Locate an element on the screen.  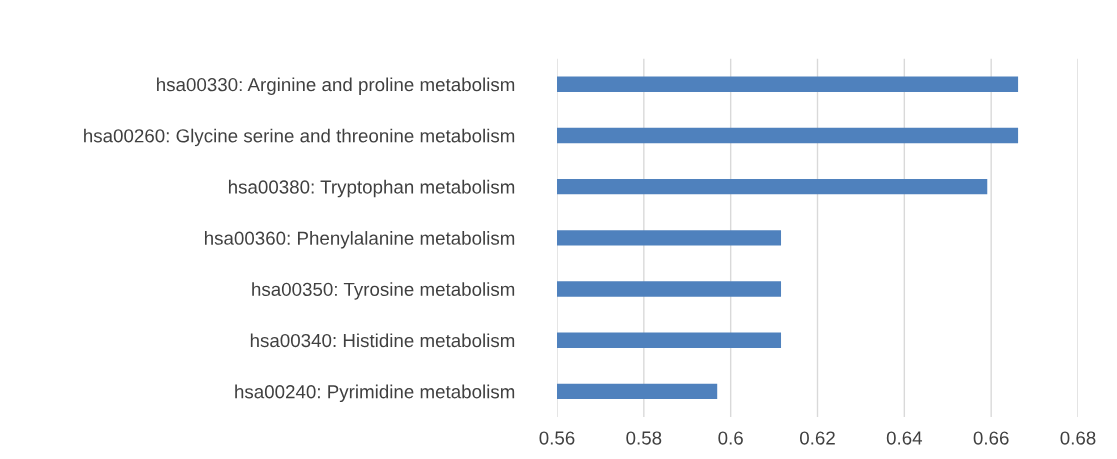
x-tick-label: 0.6 is located at coordinates (730, 438).